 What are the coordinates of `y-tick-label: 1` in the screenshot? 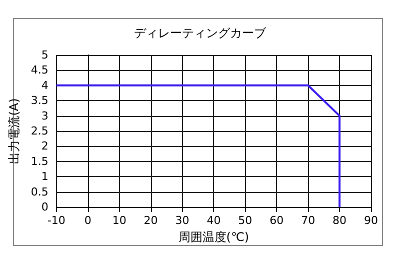 It's located at (44, 177).